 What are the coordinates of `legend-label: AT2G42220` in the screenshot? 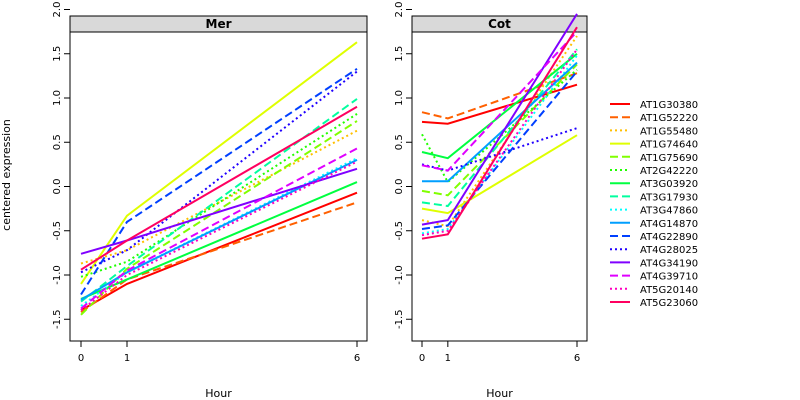 It's located at (669, 171).